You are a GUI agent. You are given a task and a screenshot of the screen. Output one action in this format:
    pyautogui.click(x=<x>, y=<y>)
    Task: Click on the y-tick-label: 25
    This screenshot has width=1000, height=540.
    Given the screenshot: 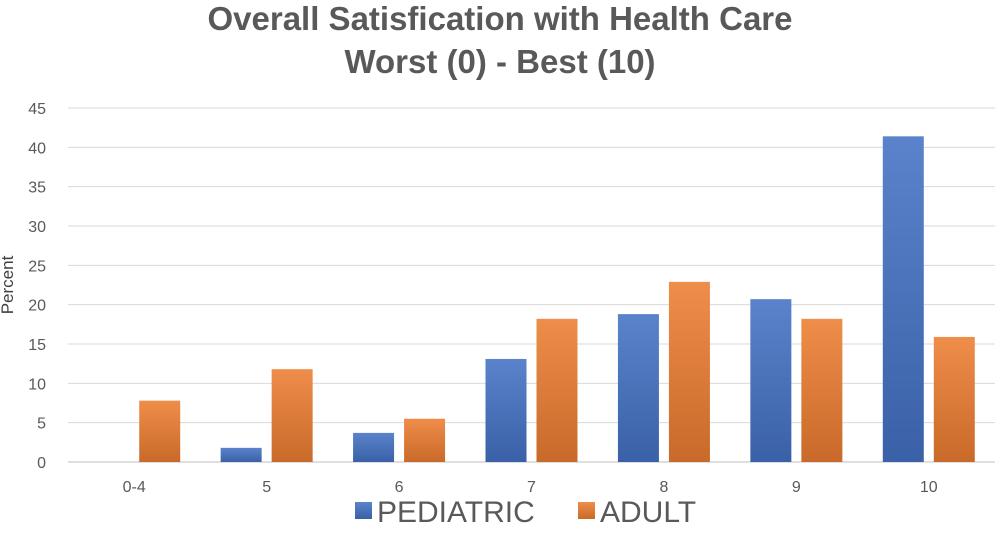 What is the action you would take?
    pyautogui.click(x=37, y=266)
    